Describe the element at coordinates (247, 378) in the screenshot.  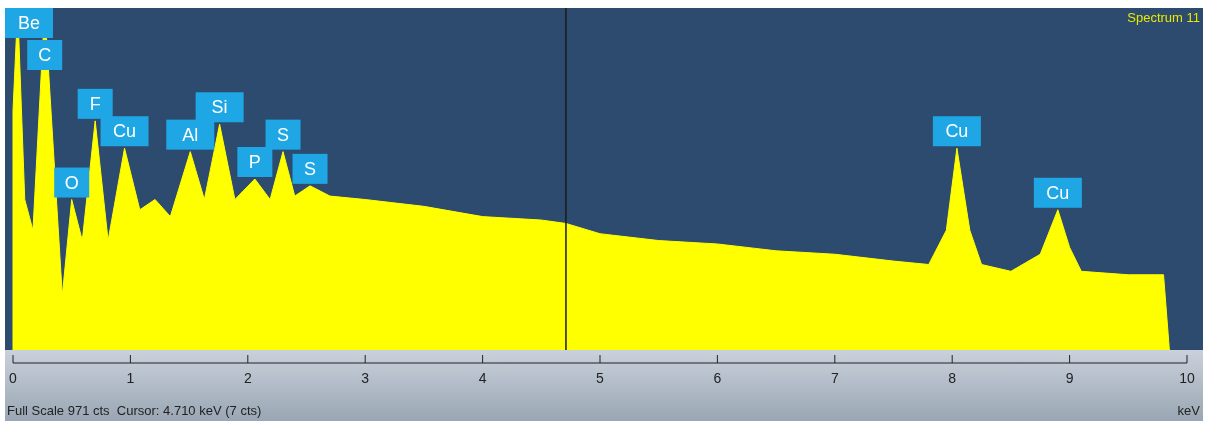
I see `x-tick-label: 2` at that location.